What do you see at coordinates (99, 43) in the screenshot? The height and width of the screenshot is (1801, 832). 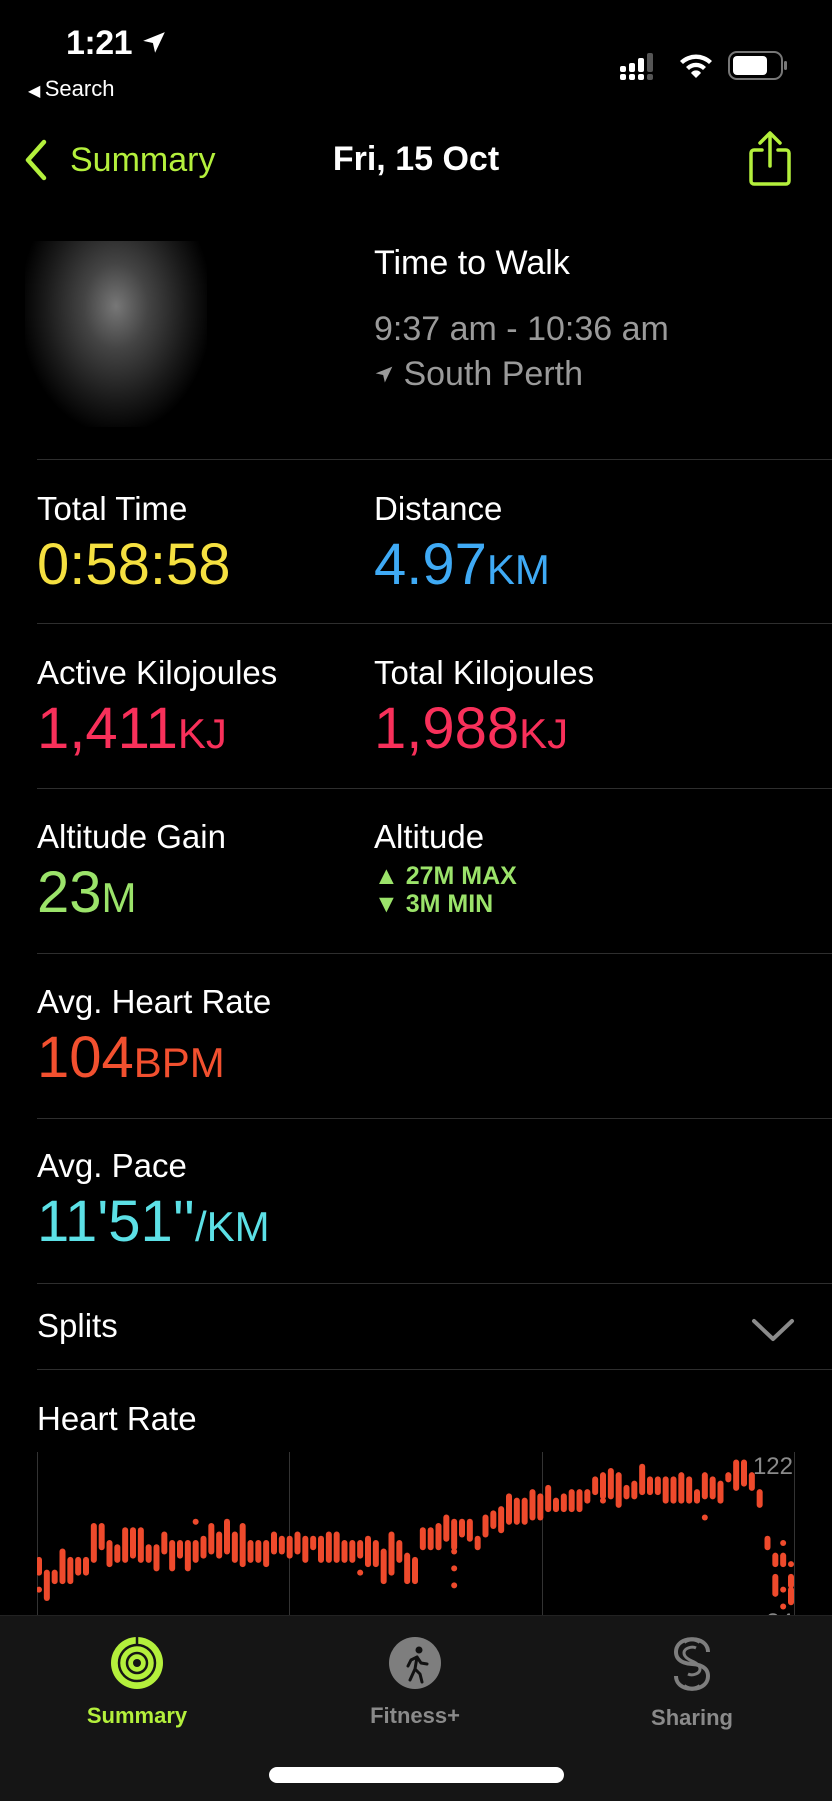 I see `clock: 1:21` at bounding box center [99, 43].